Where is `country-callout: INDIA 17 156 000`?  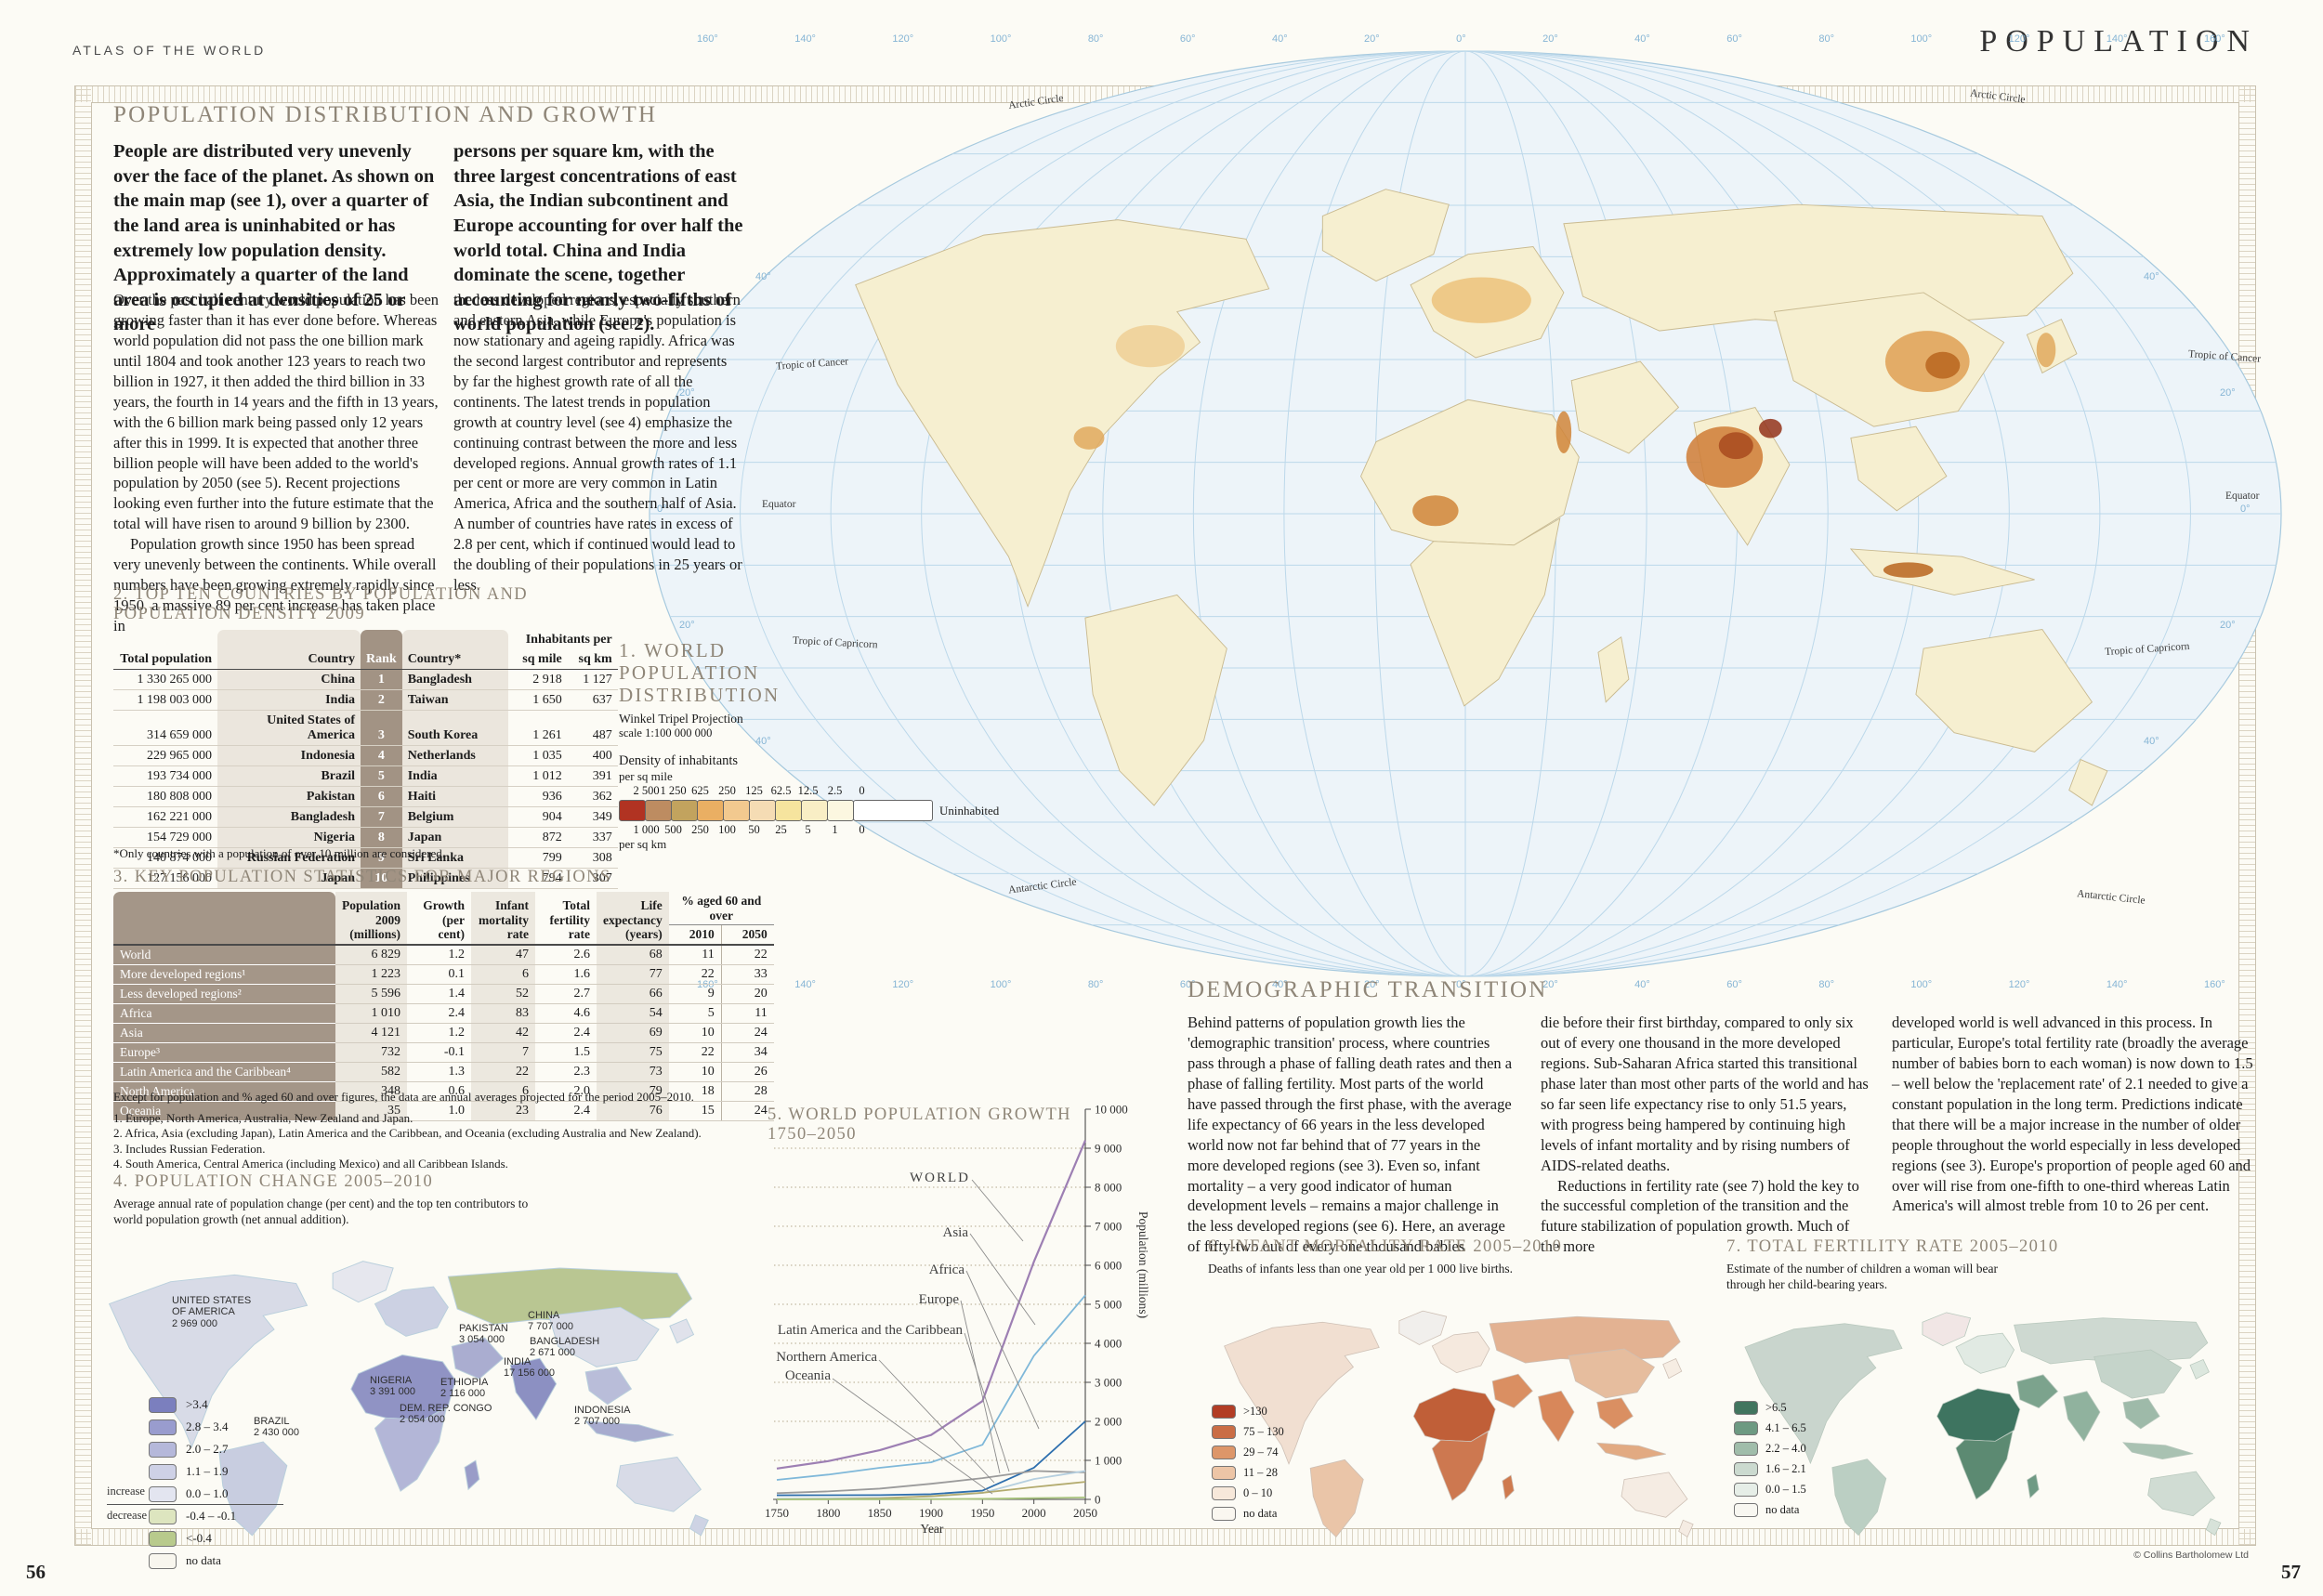
country-callout: INDIA 17 156 000 is located at coordinates (530, 1368).